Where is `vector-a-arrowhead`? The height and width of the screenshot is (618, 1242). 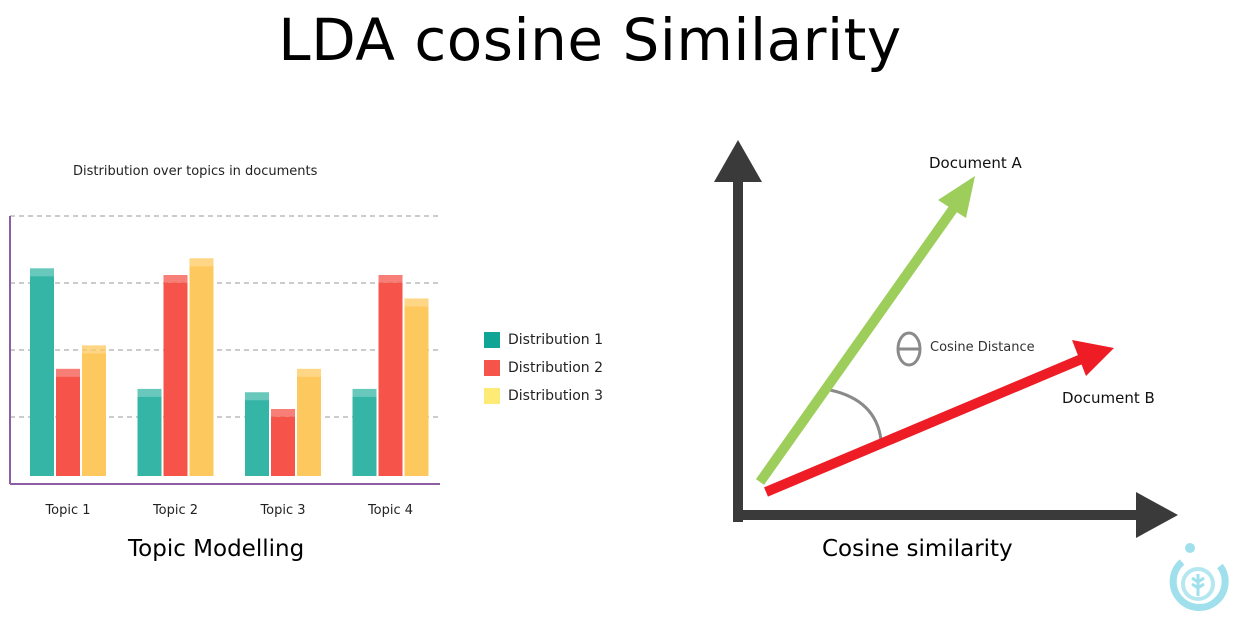 vector-a-arrowhead is located at coordinates (956, 197).